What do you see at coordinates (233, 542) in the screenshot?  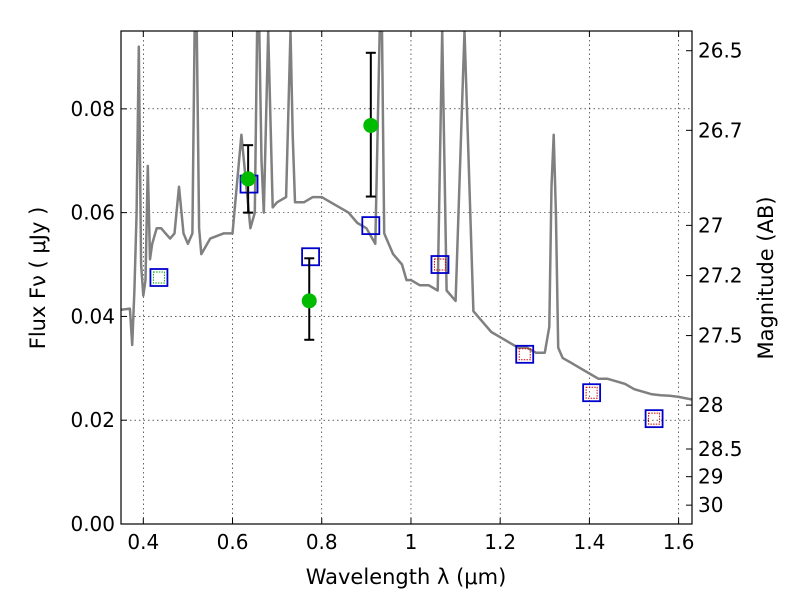 I see `x-tick-label: 0.6` at bounding box center [233, 542].